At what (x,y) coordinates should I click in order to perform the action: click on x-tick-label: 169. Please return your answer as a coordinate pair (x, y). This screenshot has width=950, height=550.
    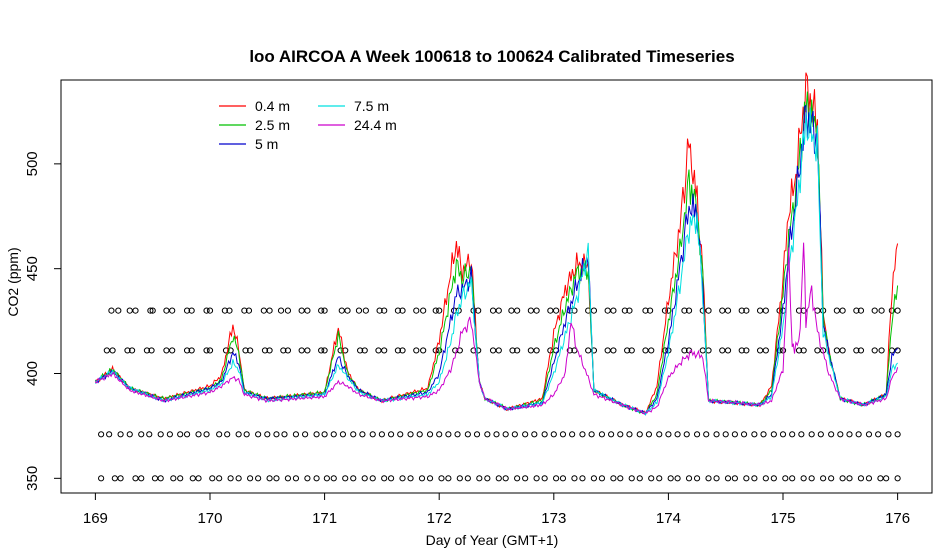
    Looking at the image, I should click on (95, 518).